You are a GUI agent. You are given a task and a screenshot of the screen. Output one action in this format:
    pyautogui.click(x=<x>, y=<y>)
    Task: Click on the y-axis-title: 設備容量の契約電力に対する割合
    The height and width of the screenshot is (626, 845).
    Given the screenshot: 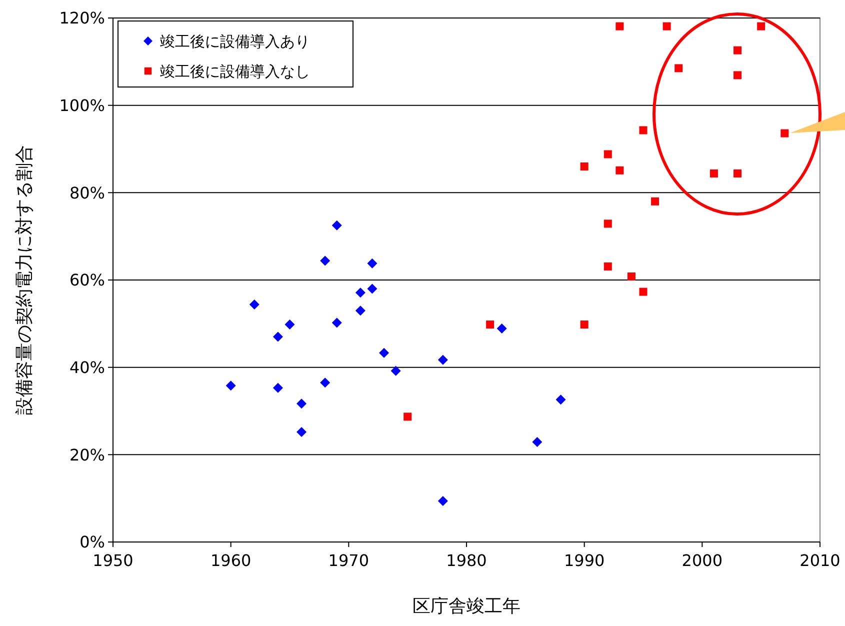 What is the action you would take?
    pyautogui.click(x=24, y=280)
    